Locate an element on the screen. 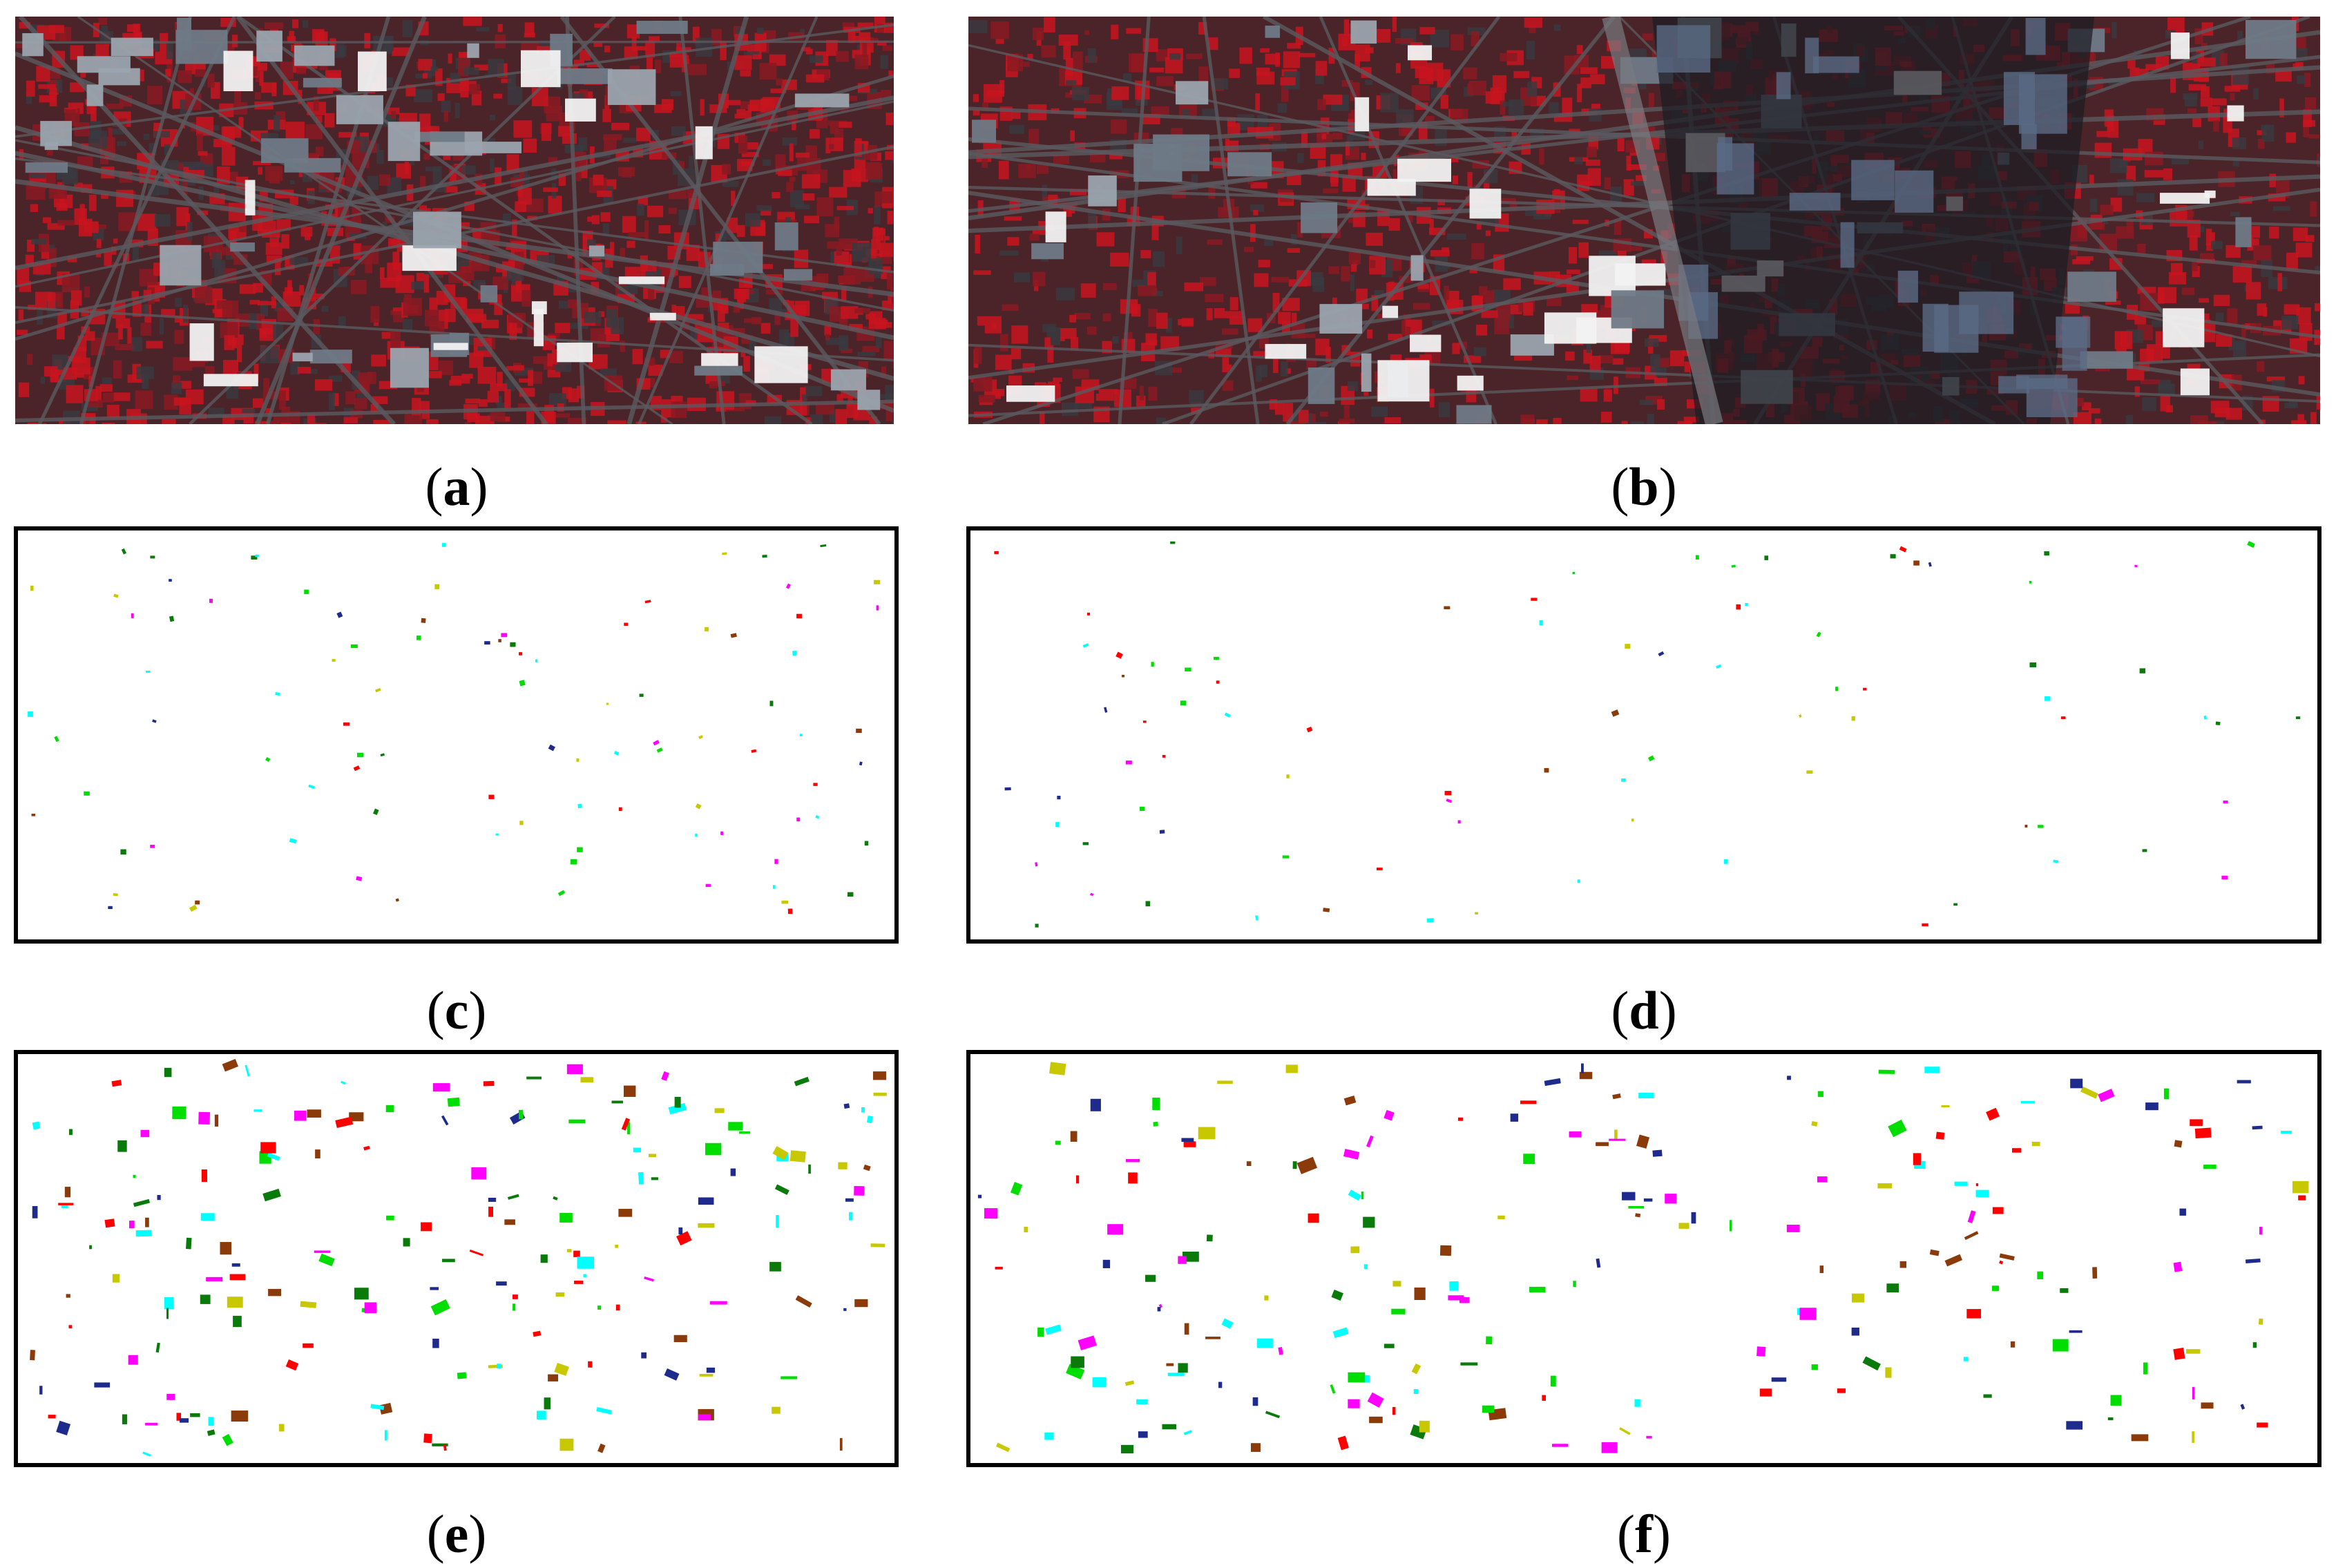  sample-map-e is located at coordinates (456, 1258).